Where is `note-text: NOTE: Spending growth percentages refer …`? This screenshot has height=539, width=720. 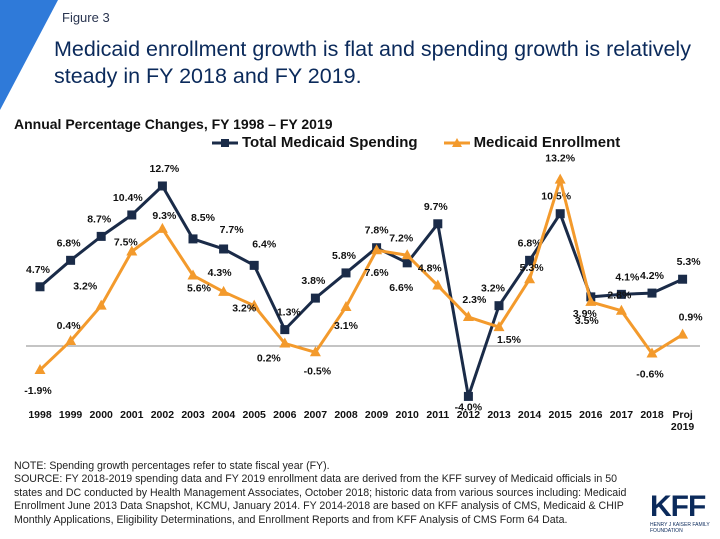 note-text: NOTE: Spending growth percentages refer … is located at coordinates (172, 466).